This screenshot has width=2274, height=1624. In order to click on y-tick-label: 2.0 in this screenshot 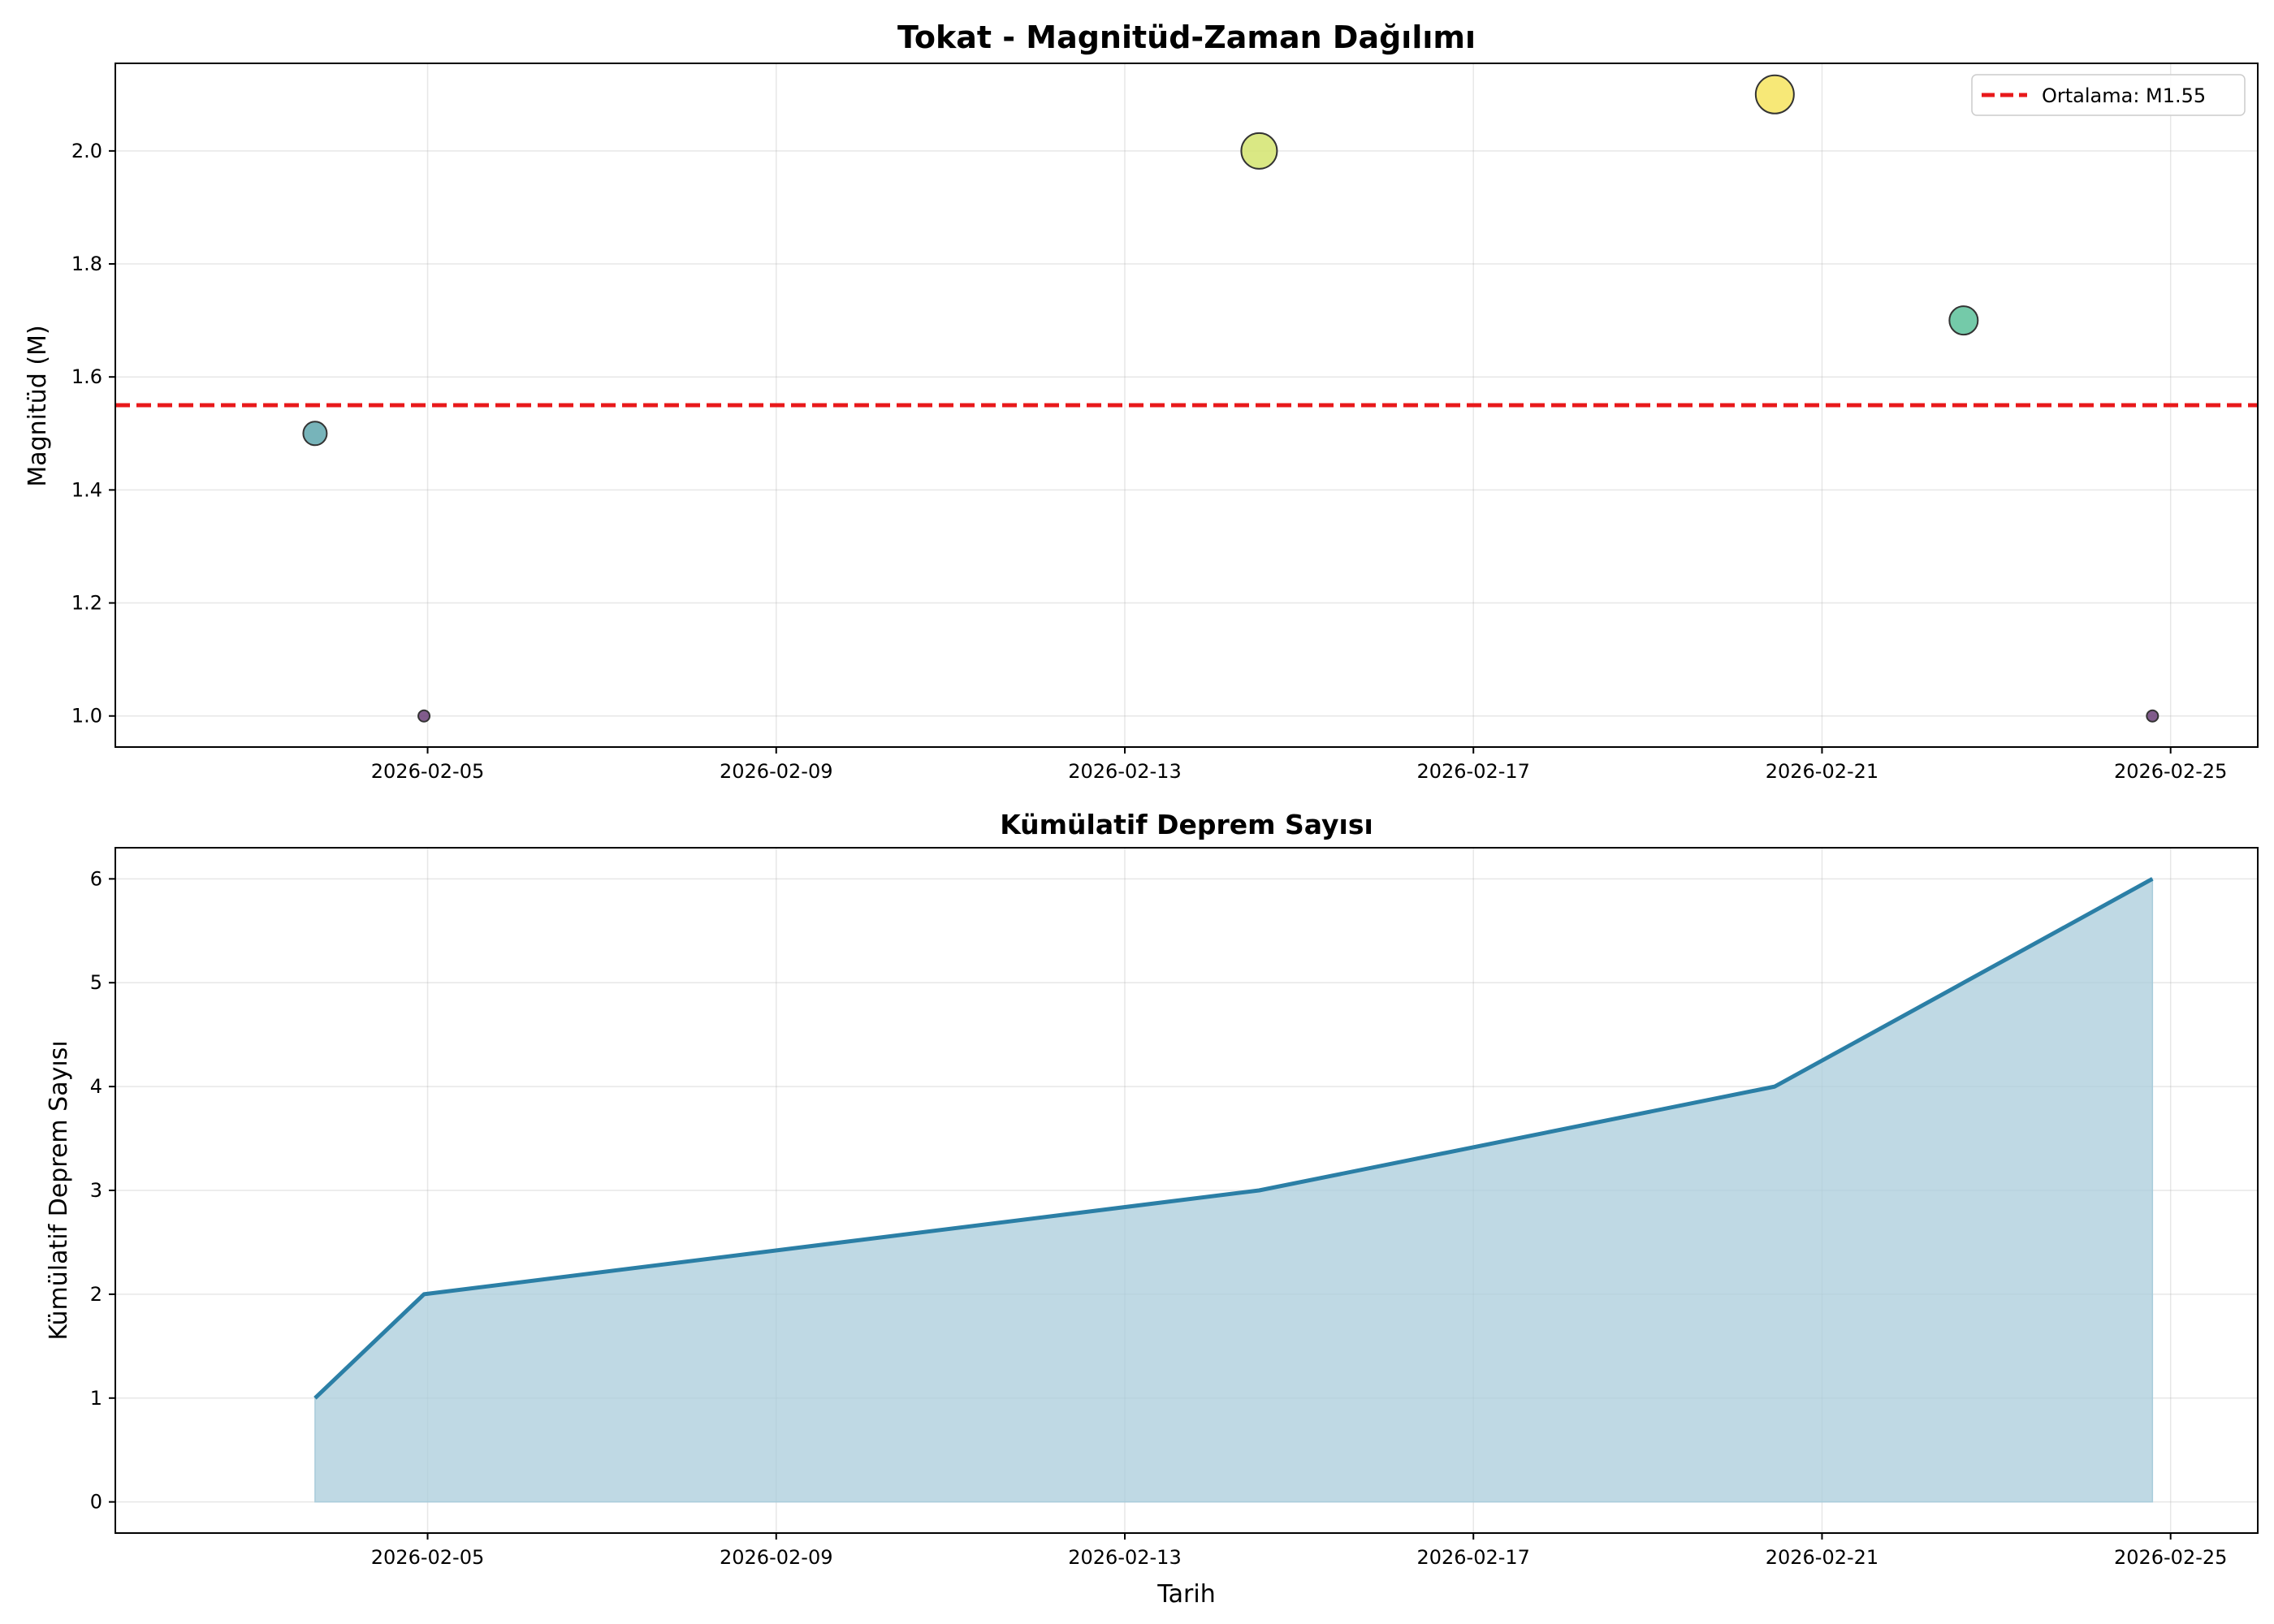, I will do `click(86, 151)`.